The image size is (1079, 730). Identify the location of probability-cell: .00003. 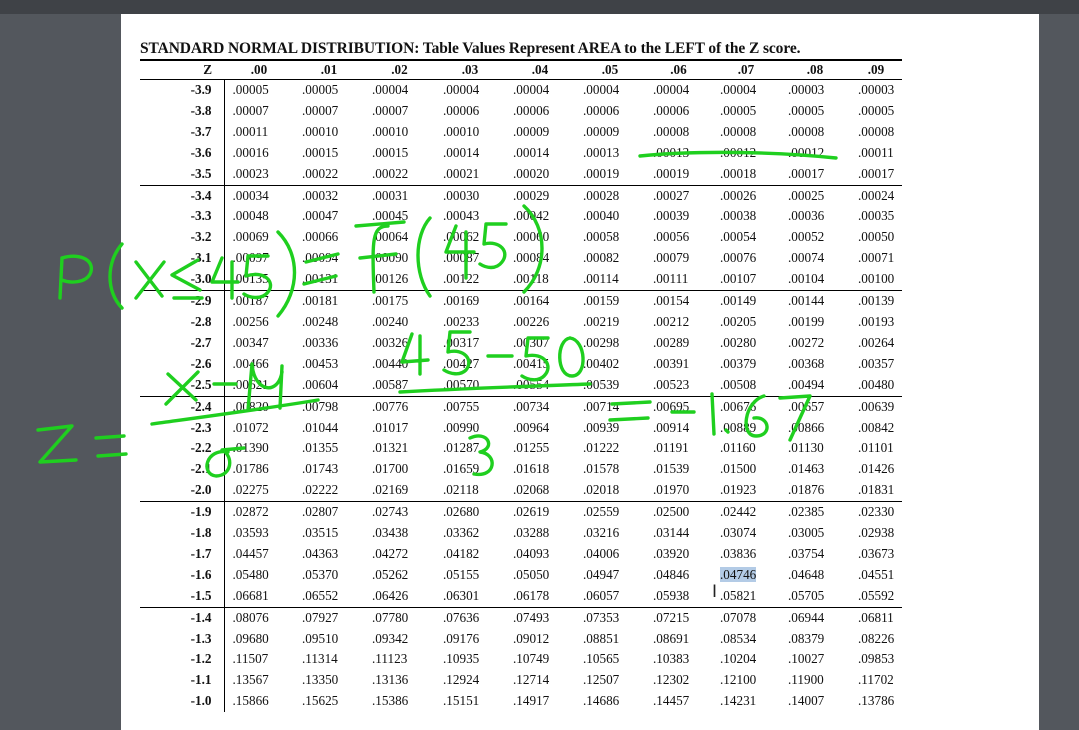
(876, 90).